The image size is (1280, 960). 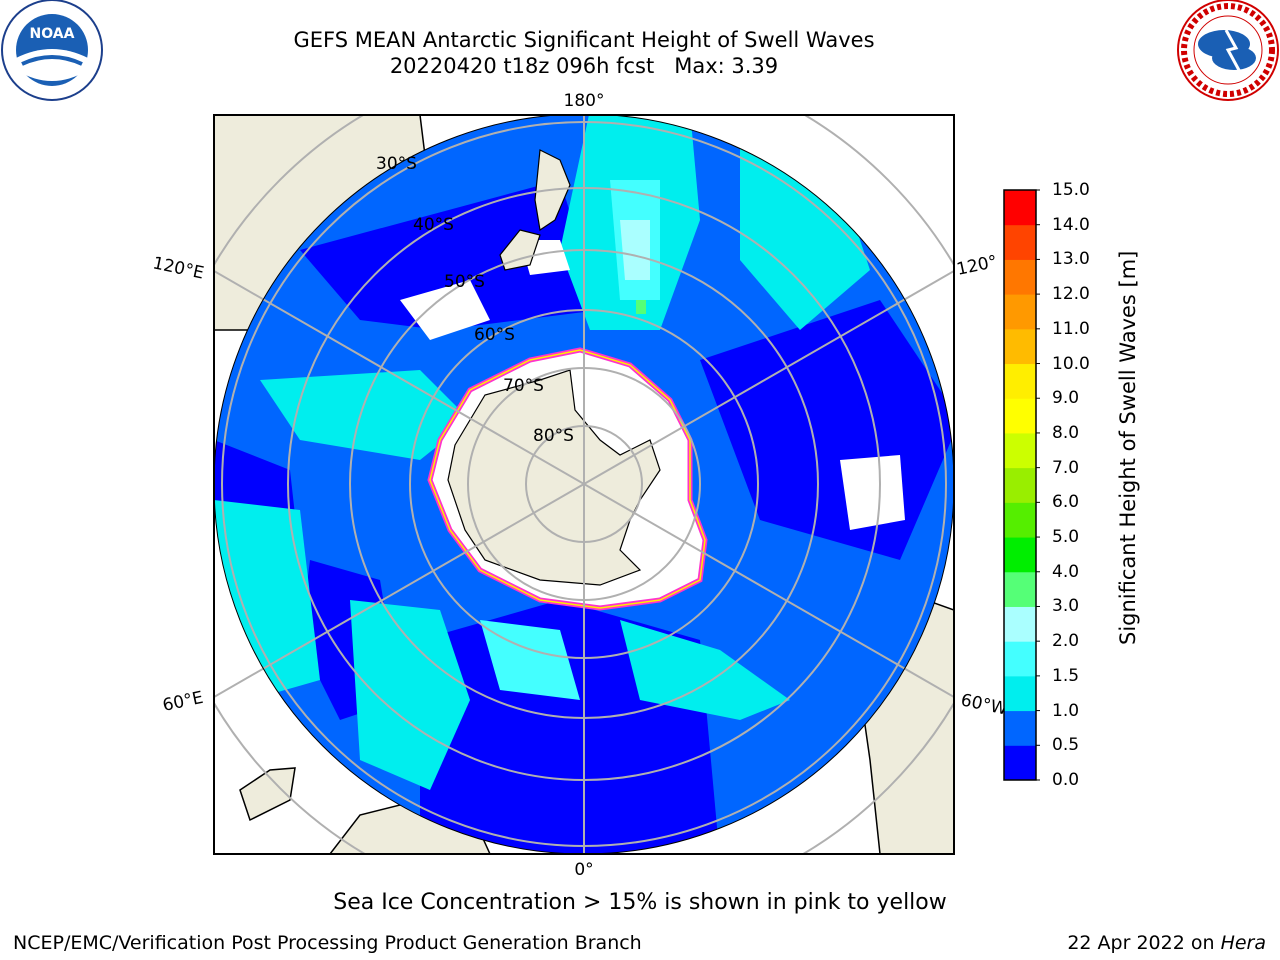 What do you see at coordinates (523, 386) in the screenshot?
I see `lat-label-70s: 70°S` at bounding box center [523, 386].